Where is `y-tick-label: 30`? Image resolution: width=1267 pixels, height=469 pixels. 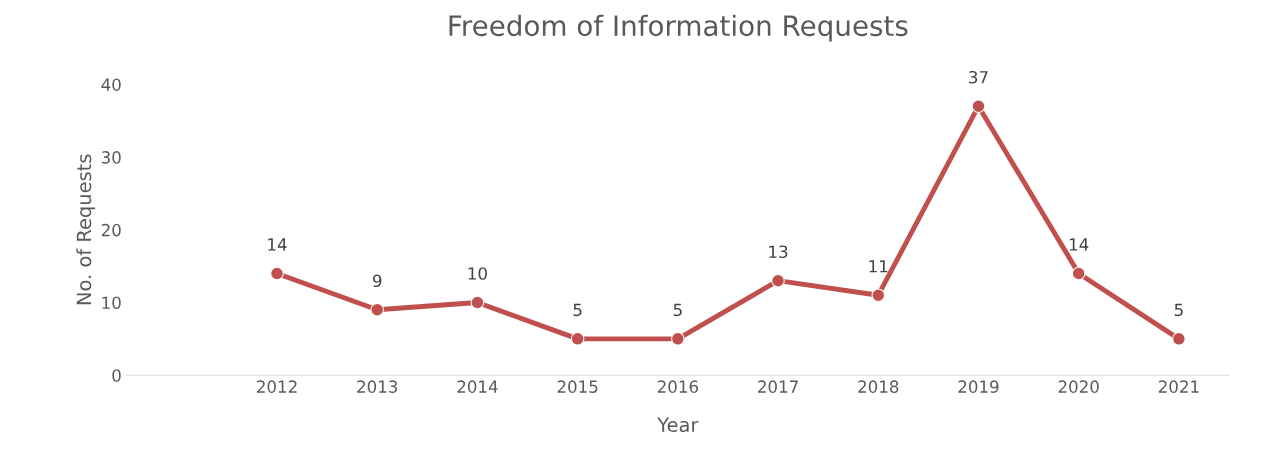 y-tick-label: 30 is located at coordinates (111, 157).